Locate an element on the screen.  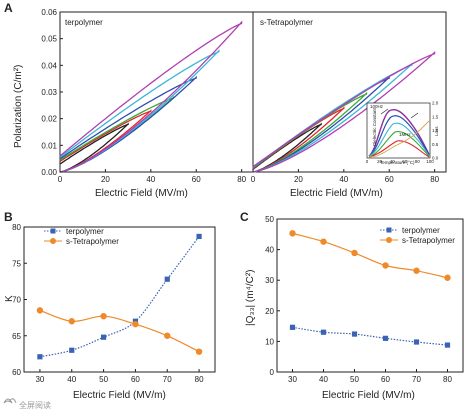
inset-curve-a is located at coordinates (399, 136).